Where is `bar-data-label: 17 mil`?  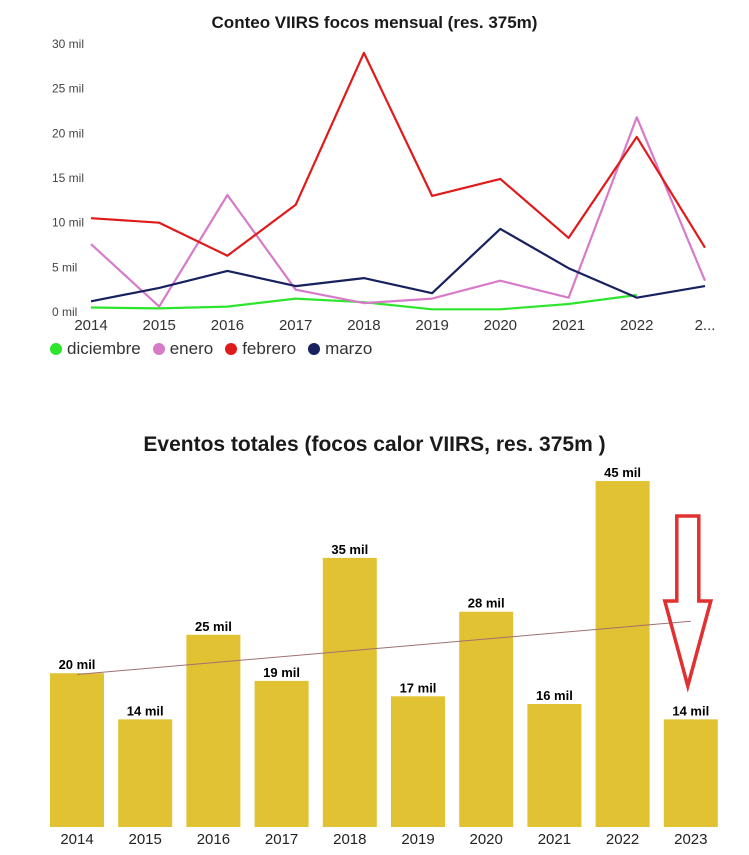 bar-data-label: 17 mil is located at coordinates (418, 687).